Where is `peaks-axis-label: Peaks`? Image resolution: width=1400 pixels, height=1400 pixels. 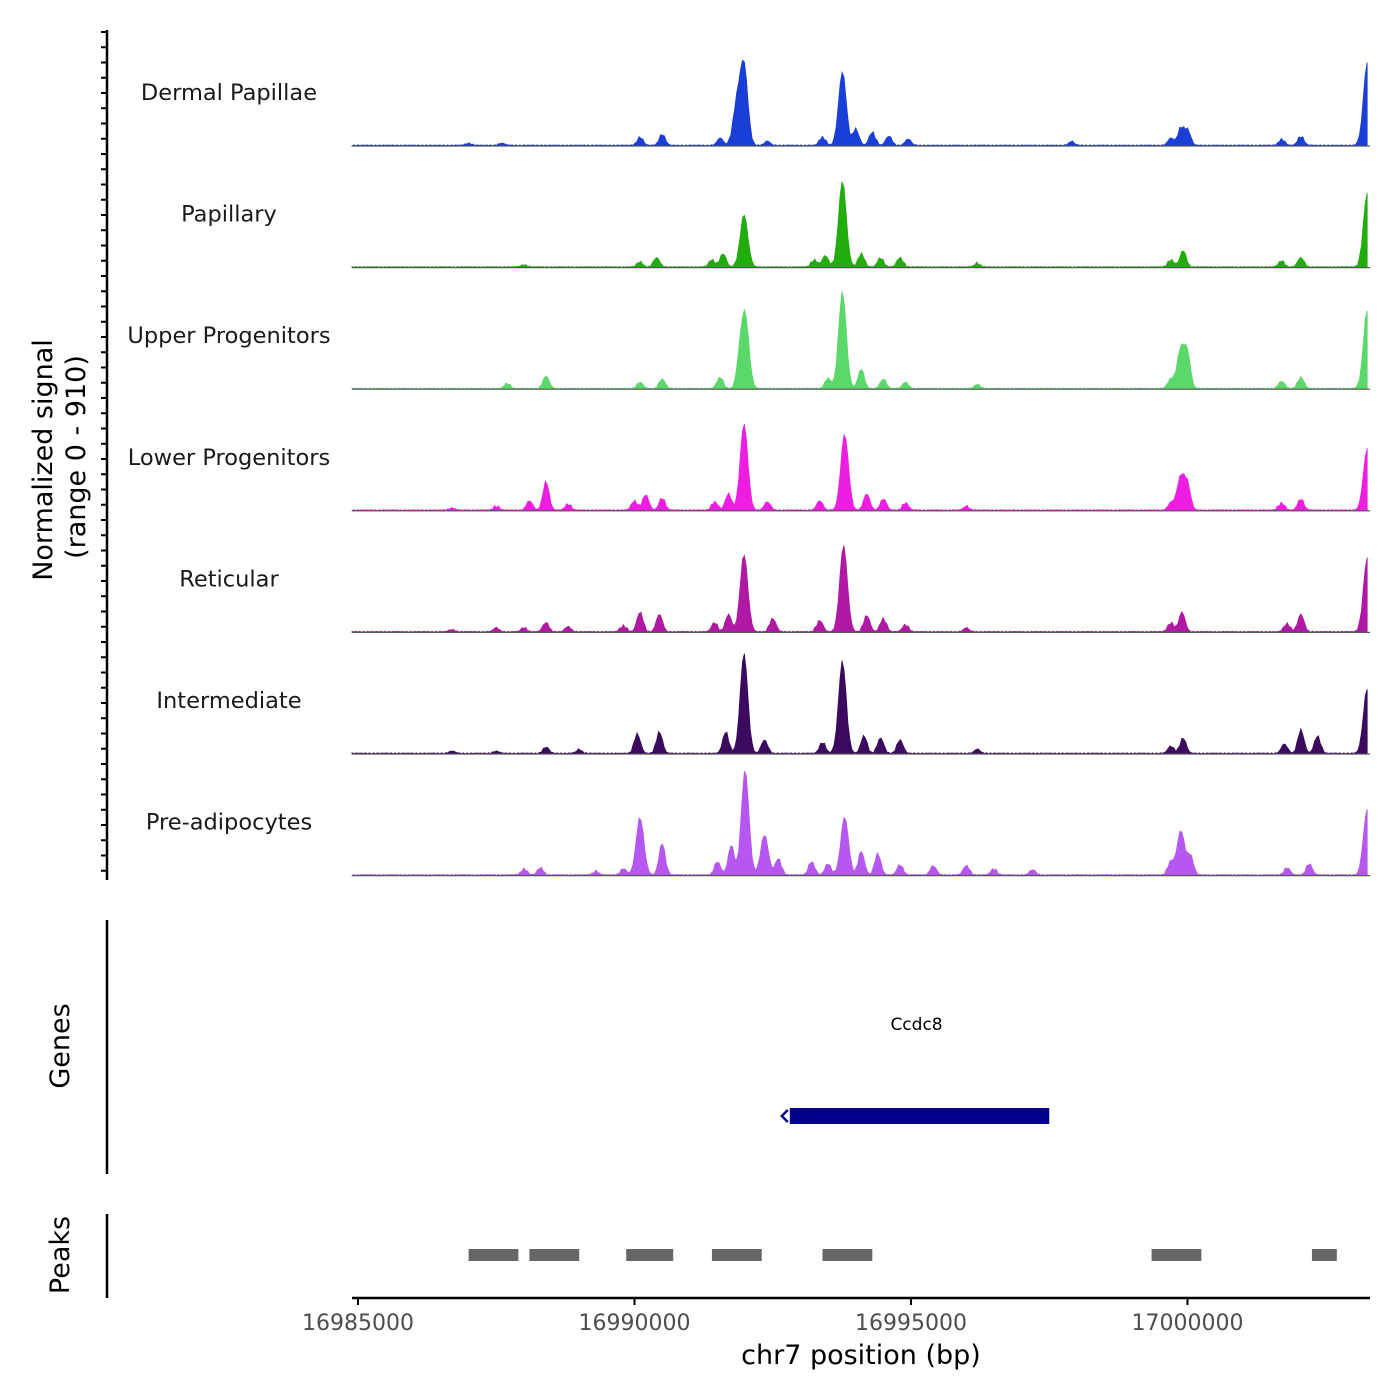
peaks-axis-label: Peaks is located at coordinates (60, 1255).